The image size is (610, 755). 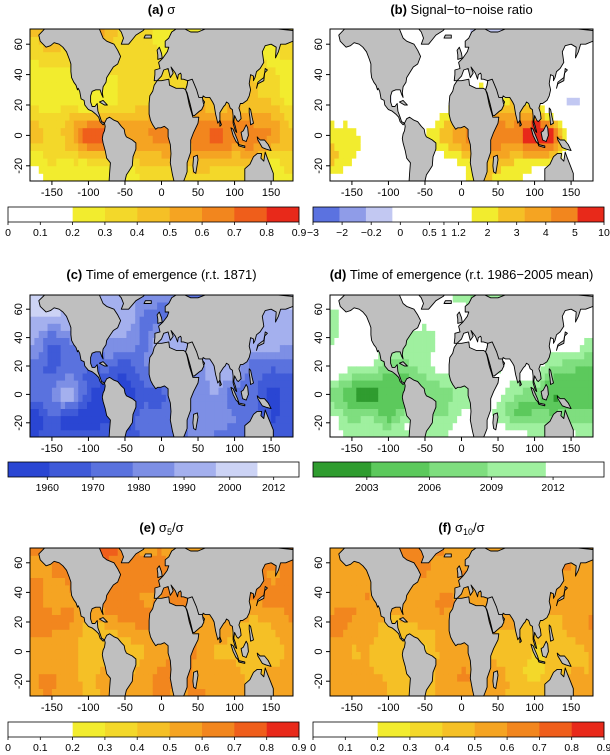 I want to click on panel-title-text: σ, so click(x=171, y=9).